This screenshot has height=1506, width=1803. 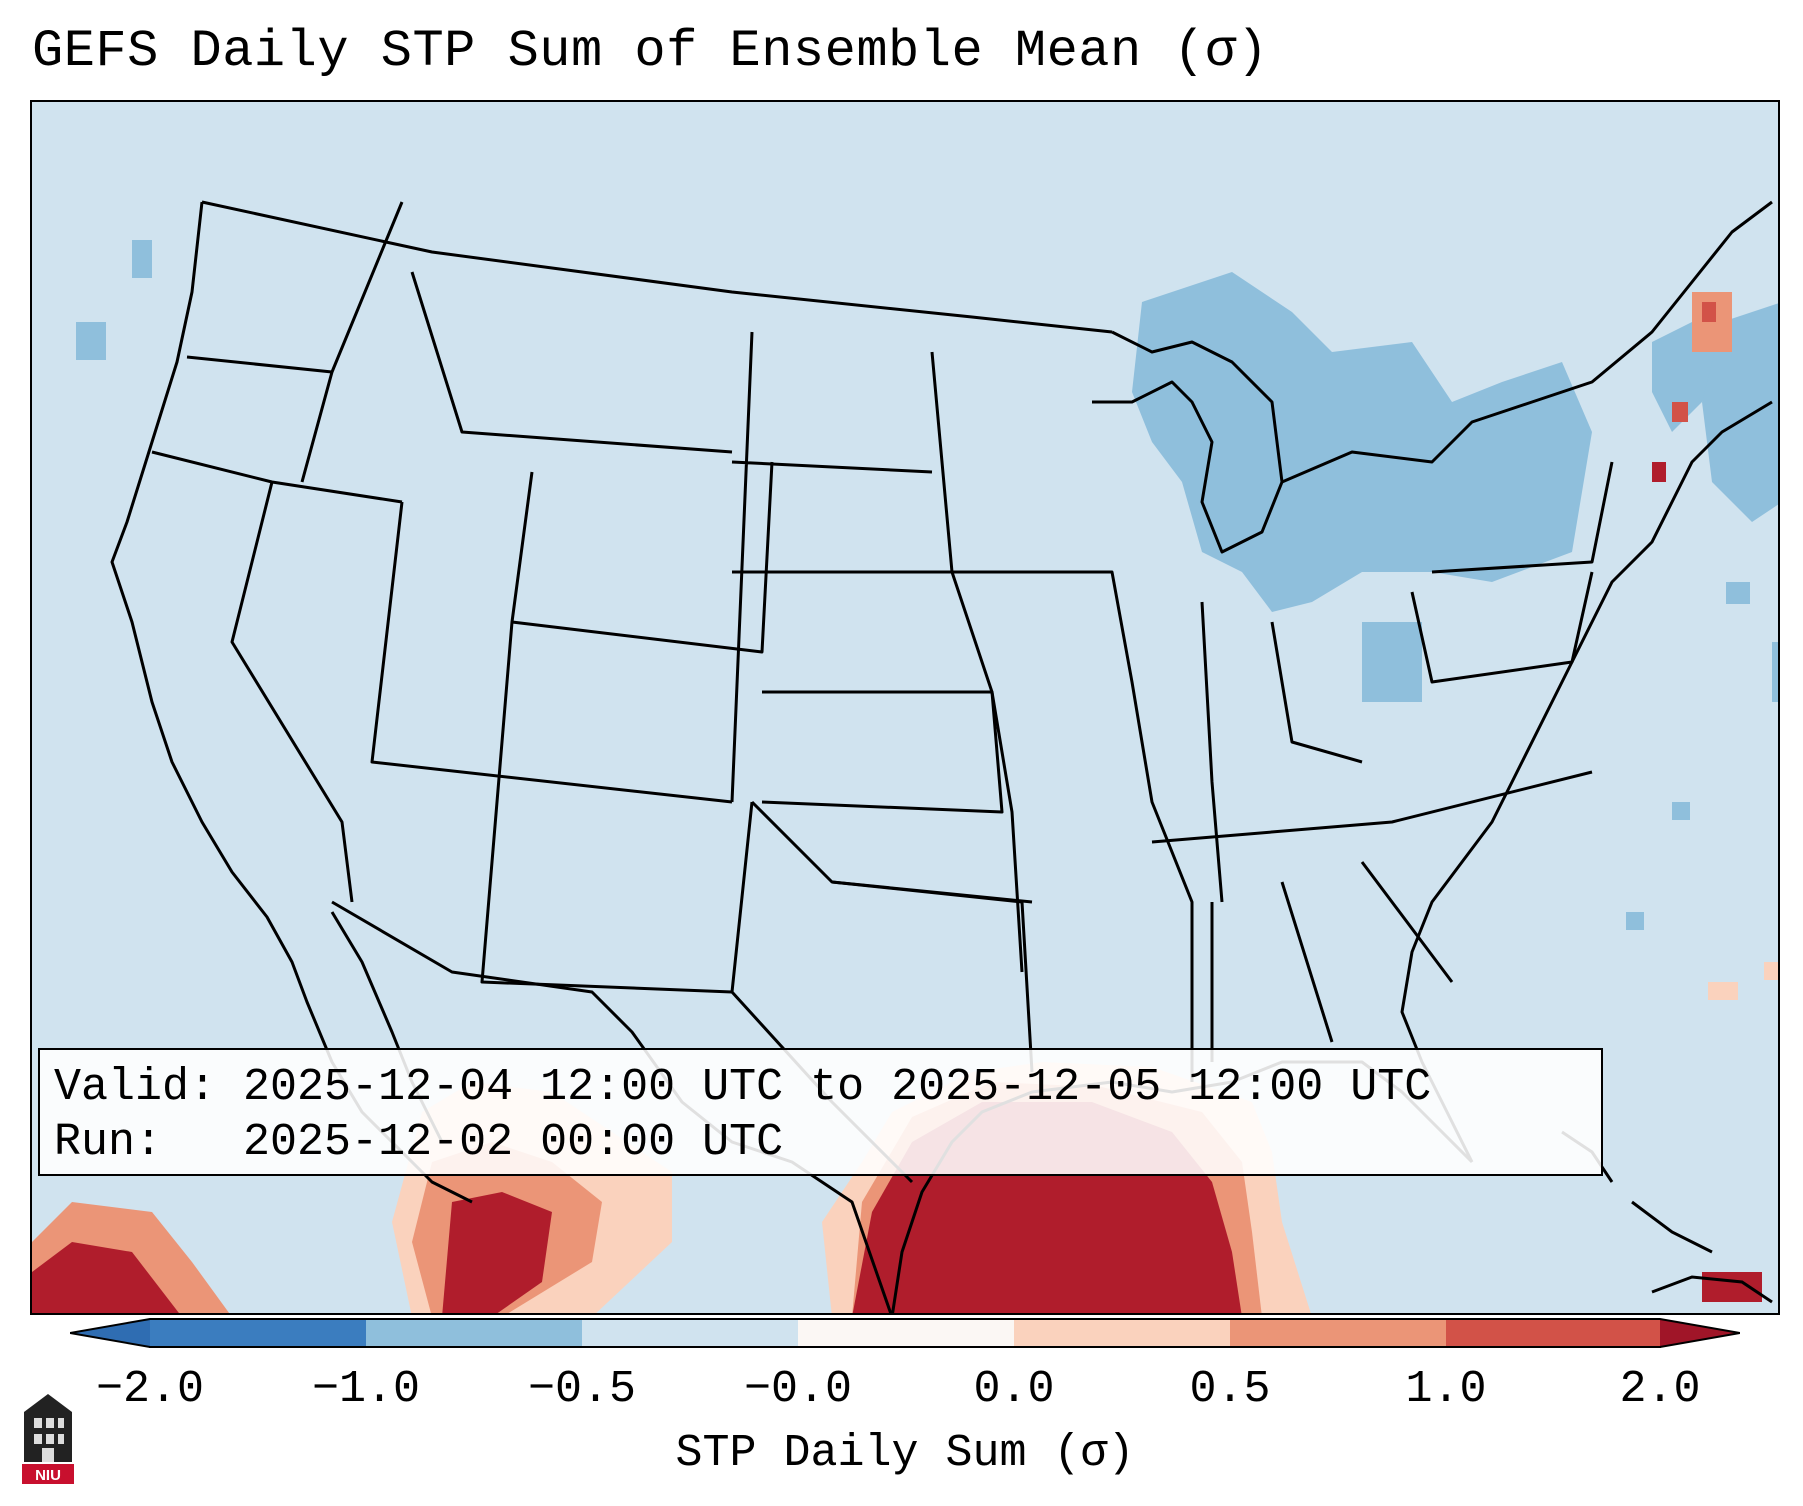 I want to click on northern-border, so click(x=657, y=267).